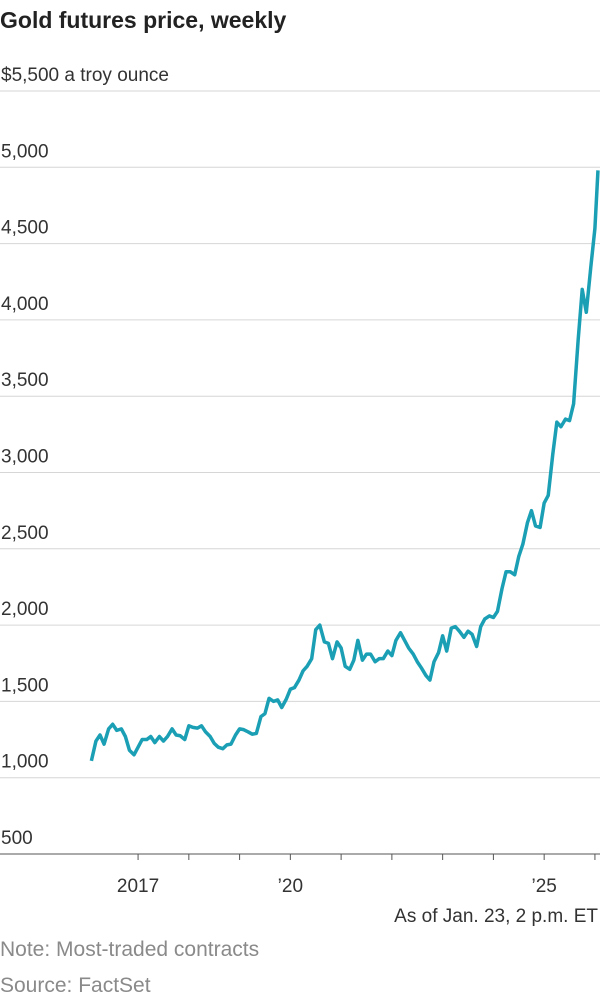 This screenshot has width=600, height=1005. Describe the element at coordinates (129, 949) in the screenshot. I see `note: Note: Most-traded contracts` at that location.